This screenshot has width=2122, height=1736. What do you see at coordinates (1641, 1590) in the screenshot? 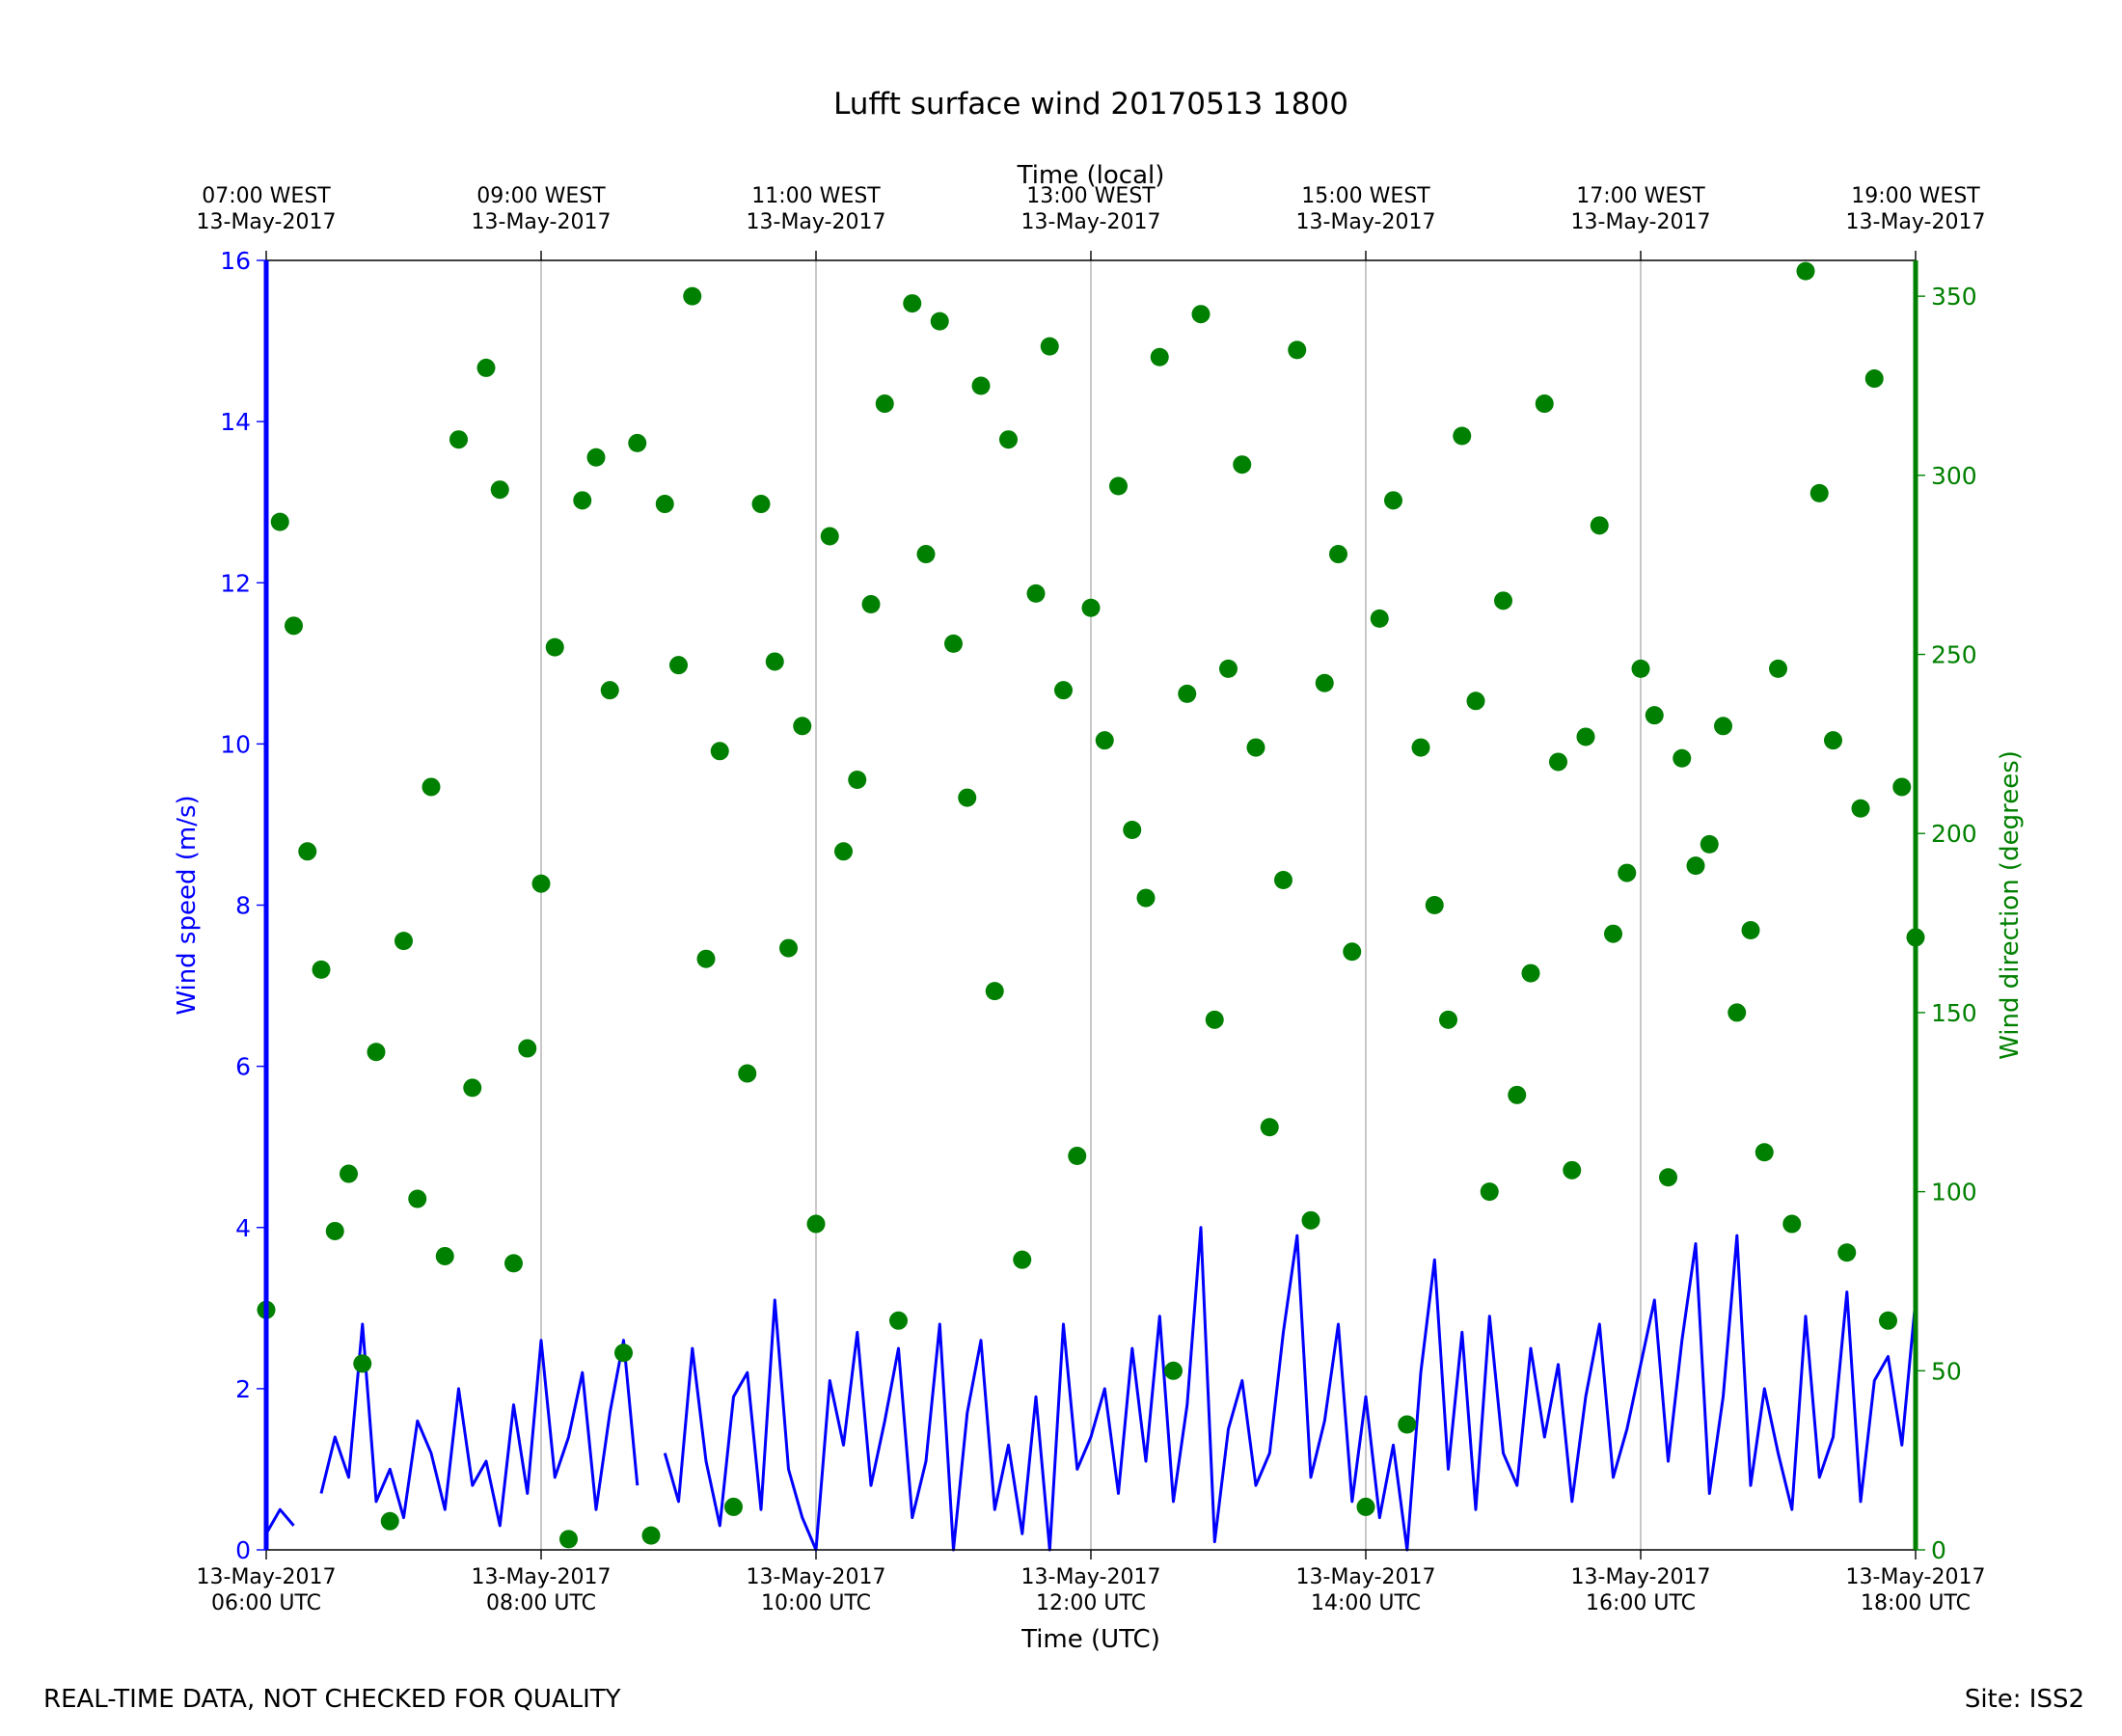
I see `x-tick-label: 13-May-2017 16:00 UTC` at bounding box center [1641, 1590].